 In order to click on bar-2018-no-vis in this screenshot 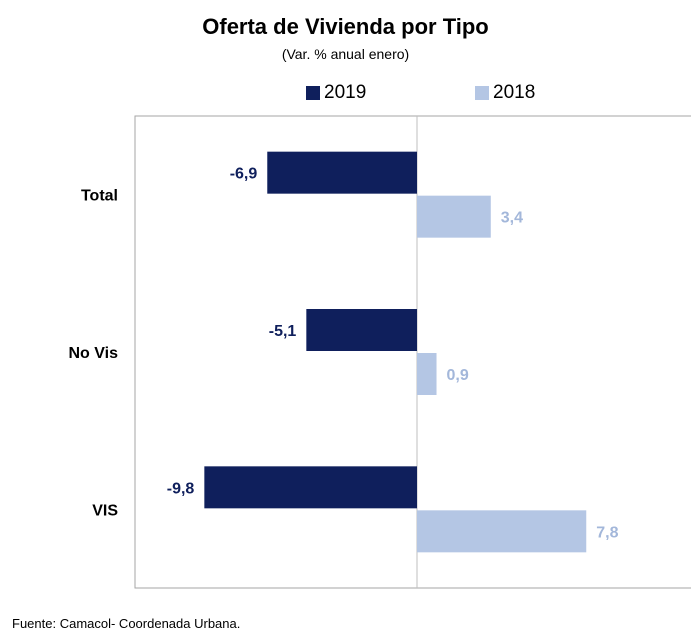, I will do `click(427, 374)`.